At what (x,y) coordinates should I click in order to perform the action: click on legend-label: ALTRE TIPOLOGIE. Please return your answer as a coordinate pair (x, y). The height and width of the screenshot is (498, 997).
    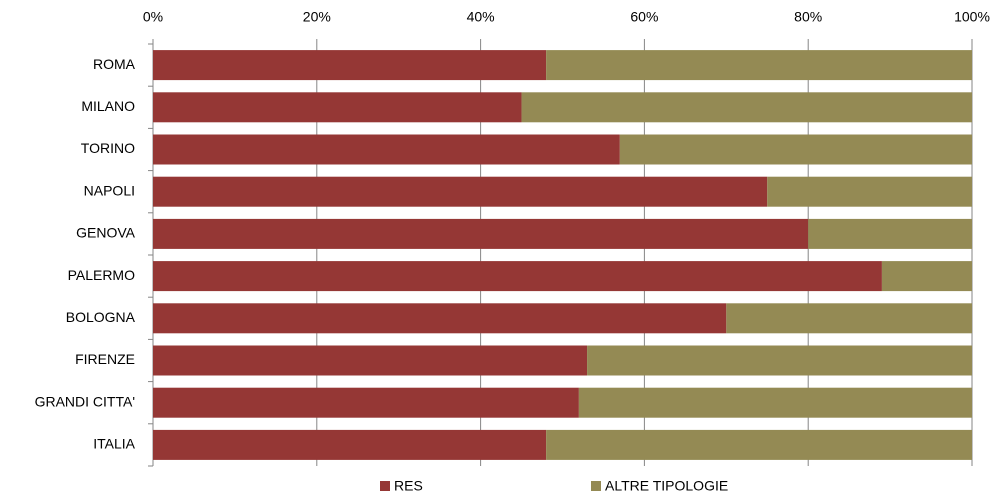
    Looking at the image, I should click on (666, 486).